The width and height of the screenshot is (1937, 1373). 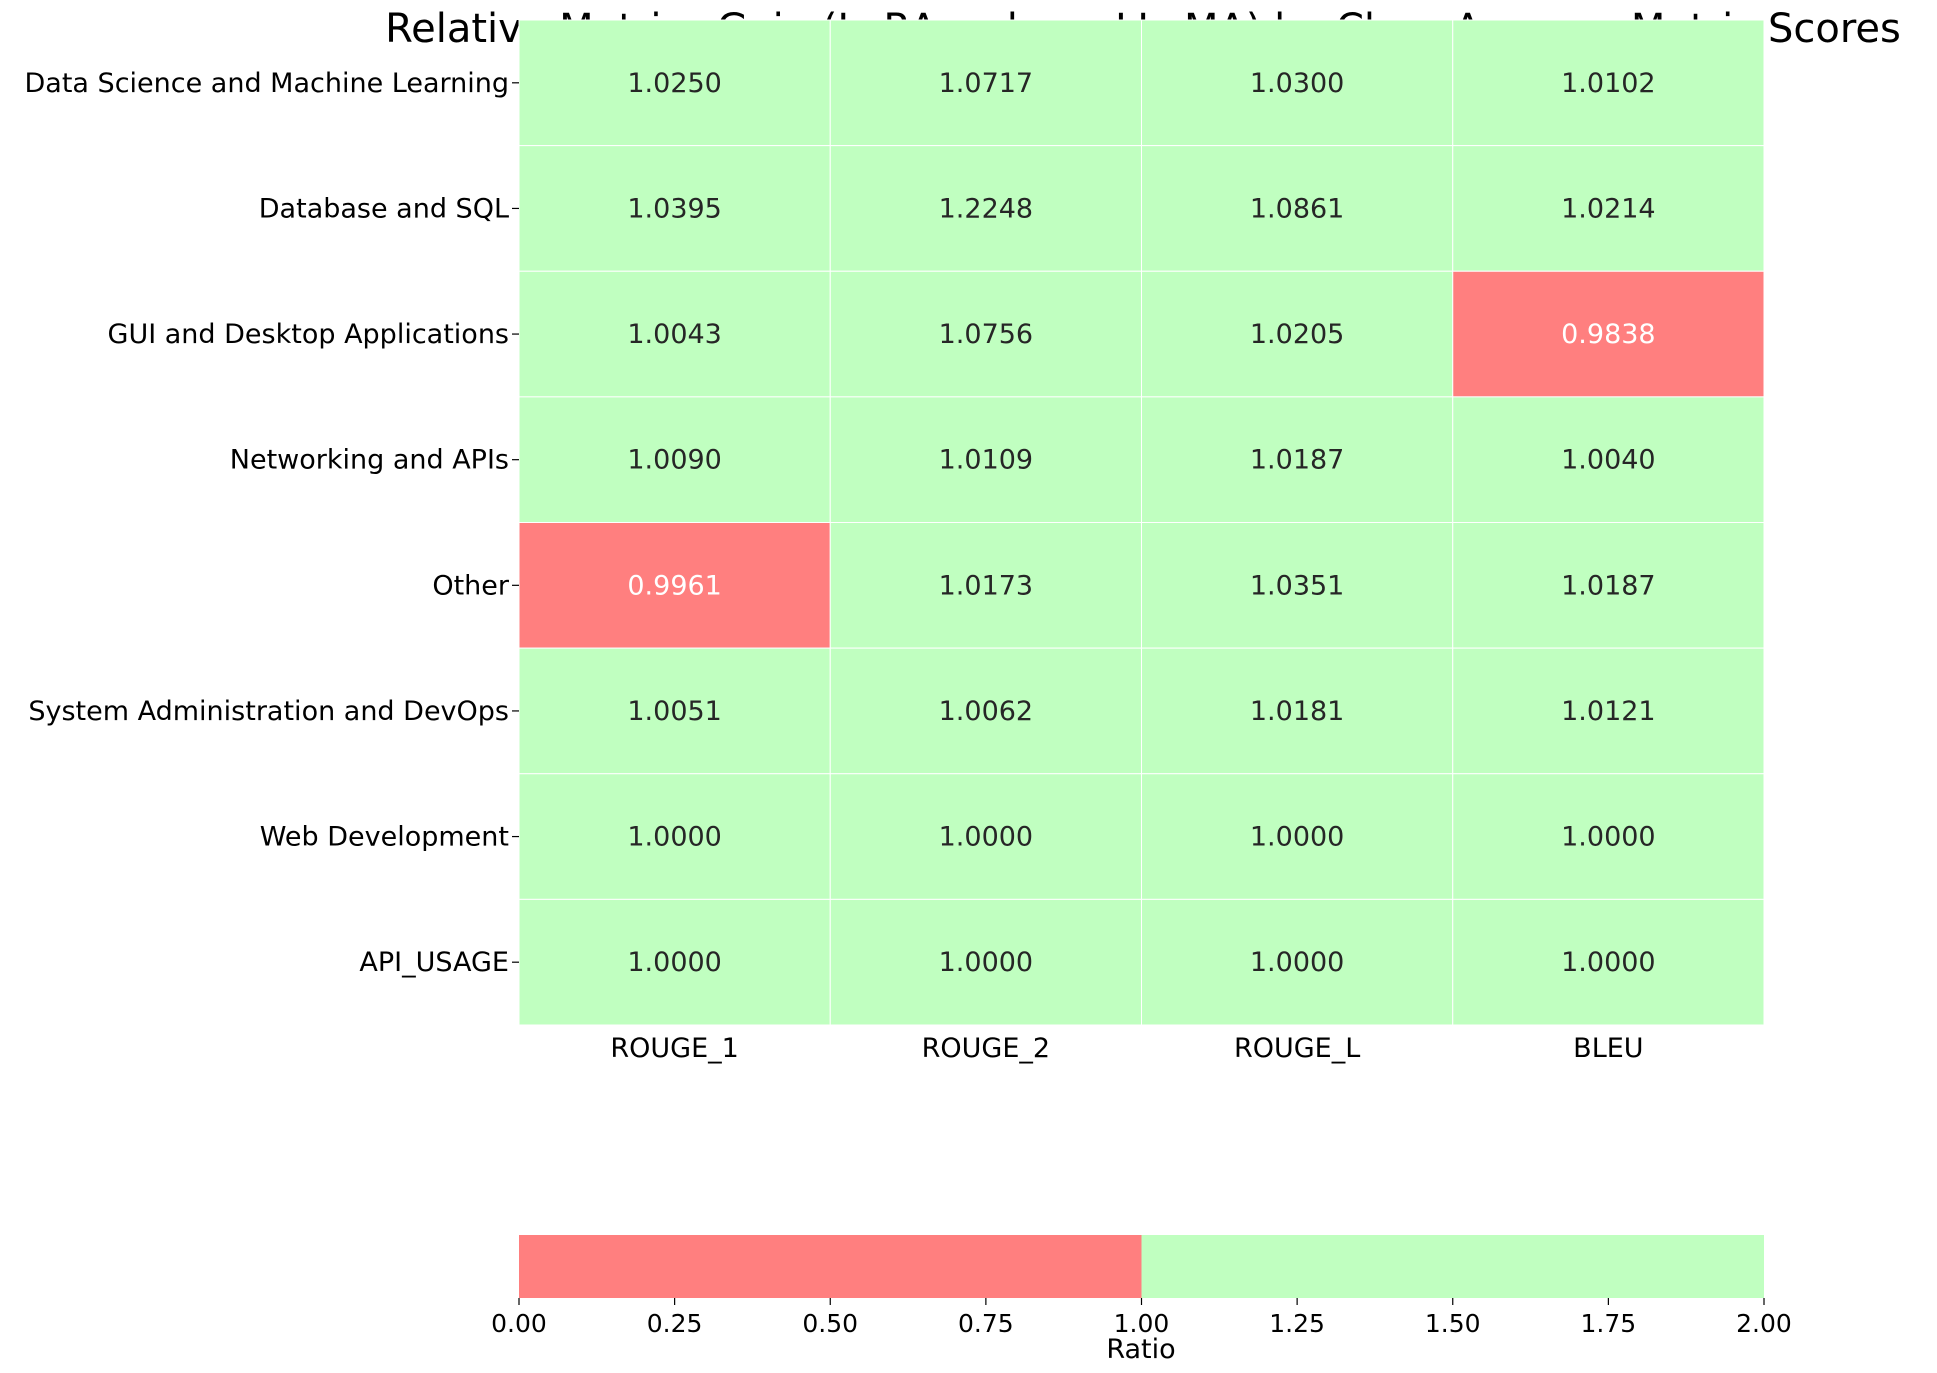 What do you see at coordinates (1764, 1323) in the screenshot?
I see `colorbar-tick-label: 2.00` at bounding box center [1764, 1323].